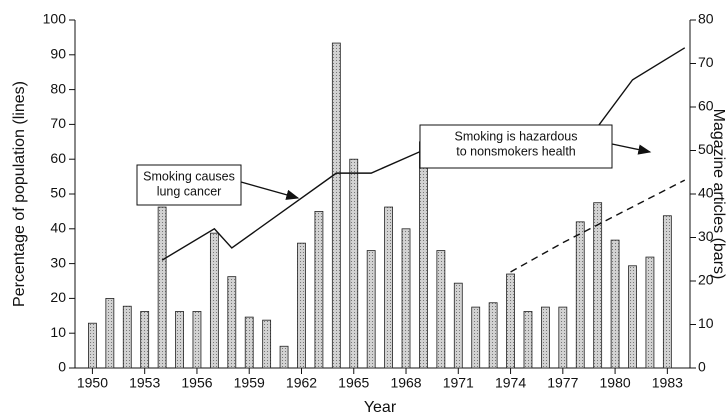 The height and width of the screenshot is (416, 728). Describe the element at coordinates (706, 280) in the screenshot. I see `y2-tick-label: 20` at that location.